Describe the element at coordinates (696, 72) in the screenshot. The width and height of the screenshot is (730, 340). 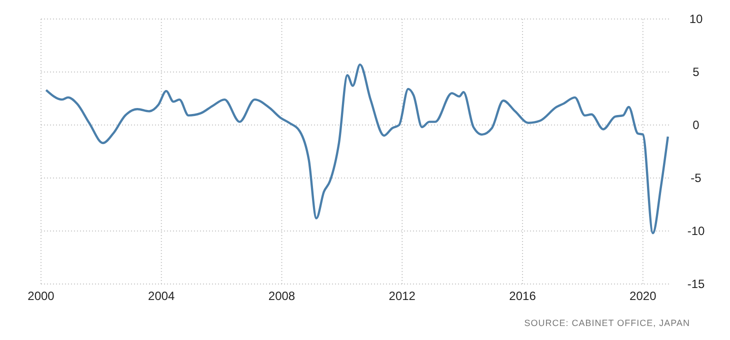
I see `y-tick-label: 5` at that location.